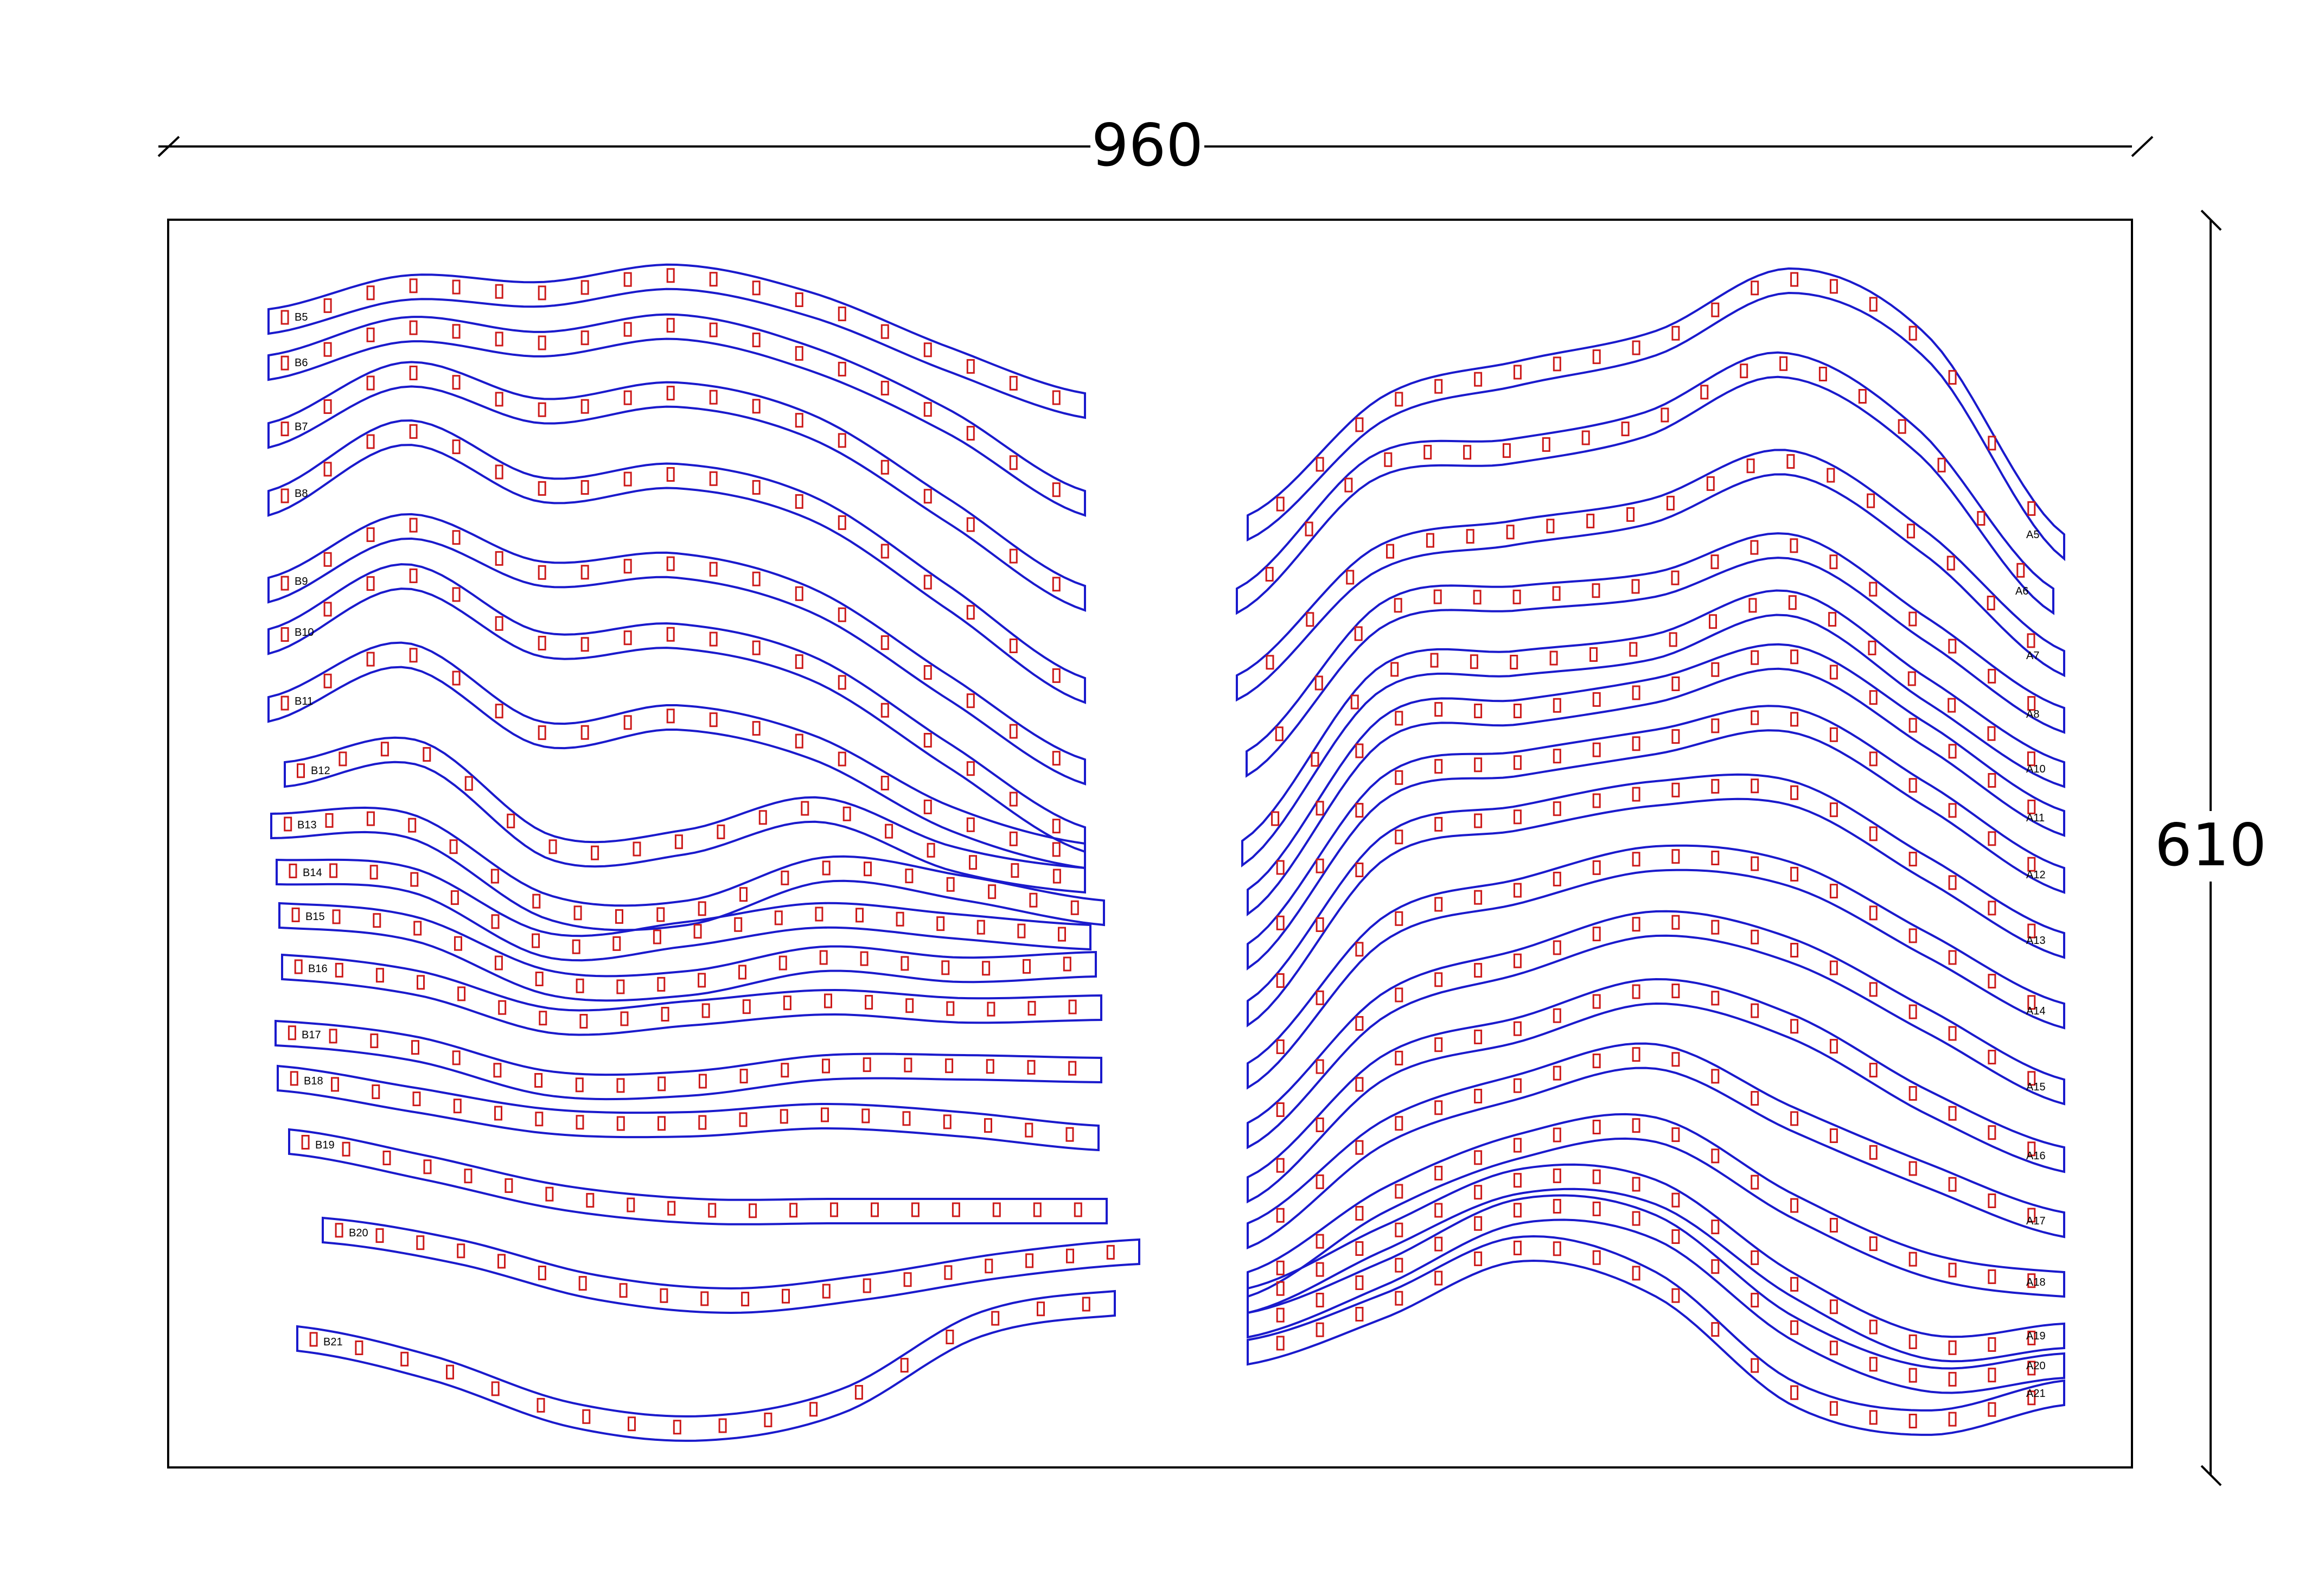 This screenshot has width=2324, height=1596. Describe the element at coordinates (301, 427) in the screenshot. I see `strip-label-B7: B7` at that location.